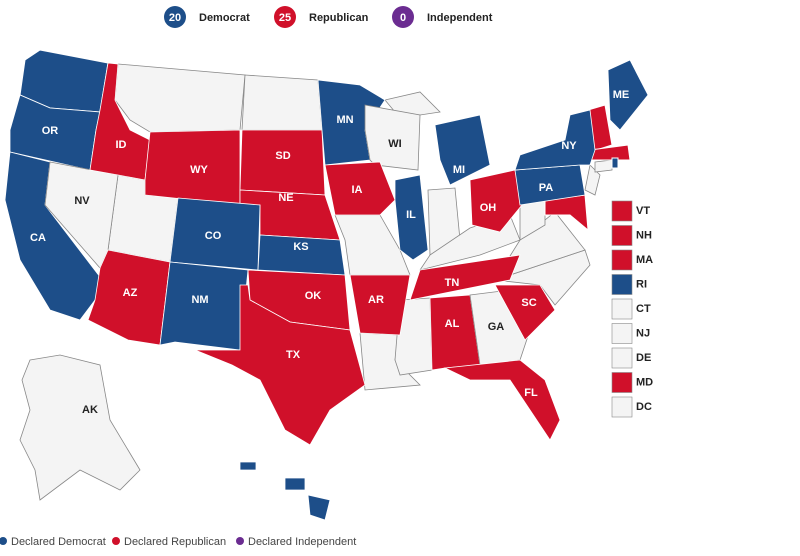 This screenshot has height=556, width=800. I want to click on count-value: 20, so click(175, 18).